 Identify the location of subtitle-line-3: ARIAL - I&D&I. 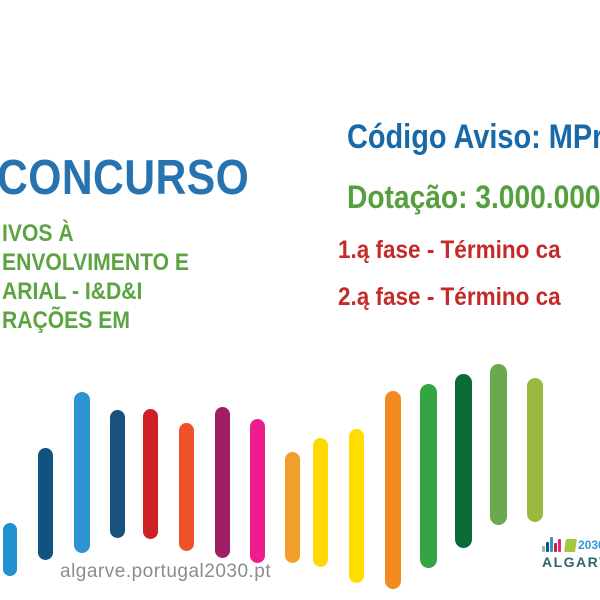
(72, 291).